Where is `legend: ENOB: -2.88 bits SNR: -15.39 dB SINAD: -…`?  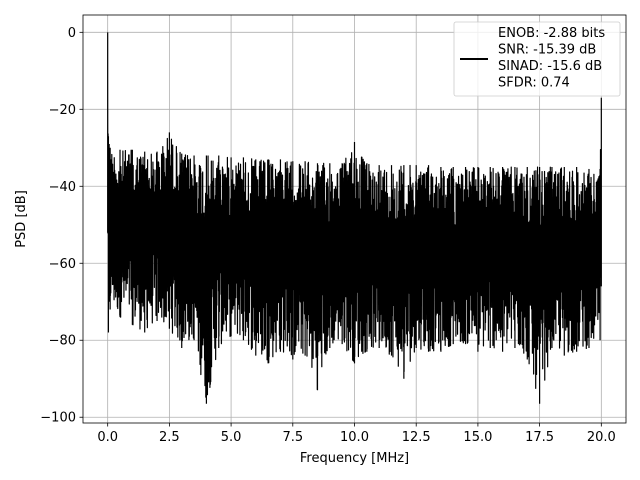 legend: ENOB: -2.88 bits SNR: -15.39 dB SINAD: -… is located at coordinates (537, 59).